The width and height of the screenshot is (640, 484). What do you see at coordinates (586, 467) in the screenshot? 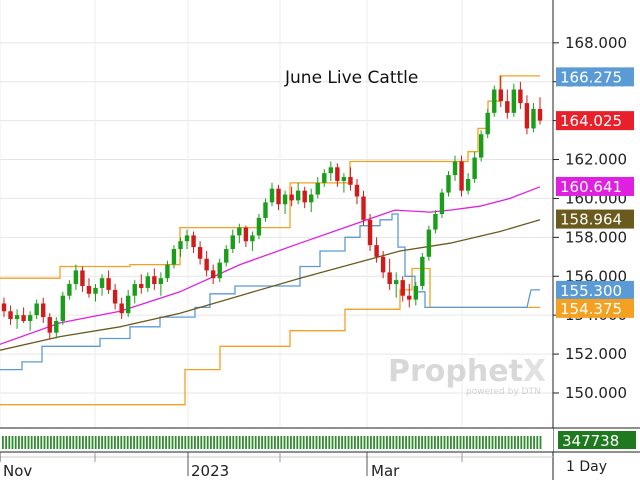
I see `timeframe-label: 1 Day` at bounding box center [586, 467].